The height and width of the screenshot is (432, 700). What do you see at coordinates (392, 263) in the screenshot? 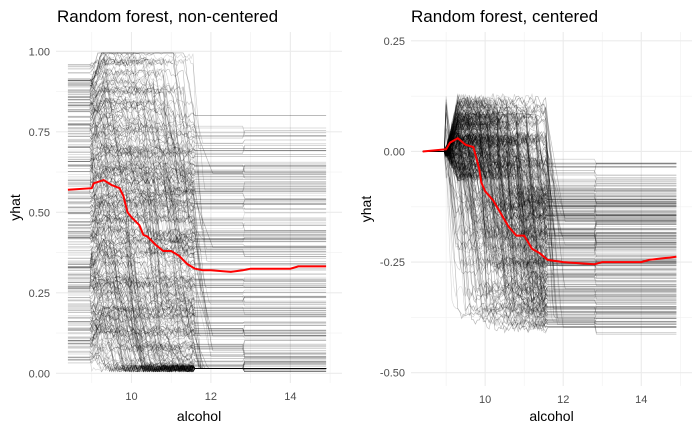
I see `y-tick-label: -0.25` at bounding box center [392, 263].